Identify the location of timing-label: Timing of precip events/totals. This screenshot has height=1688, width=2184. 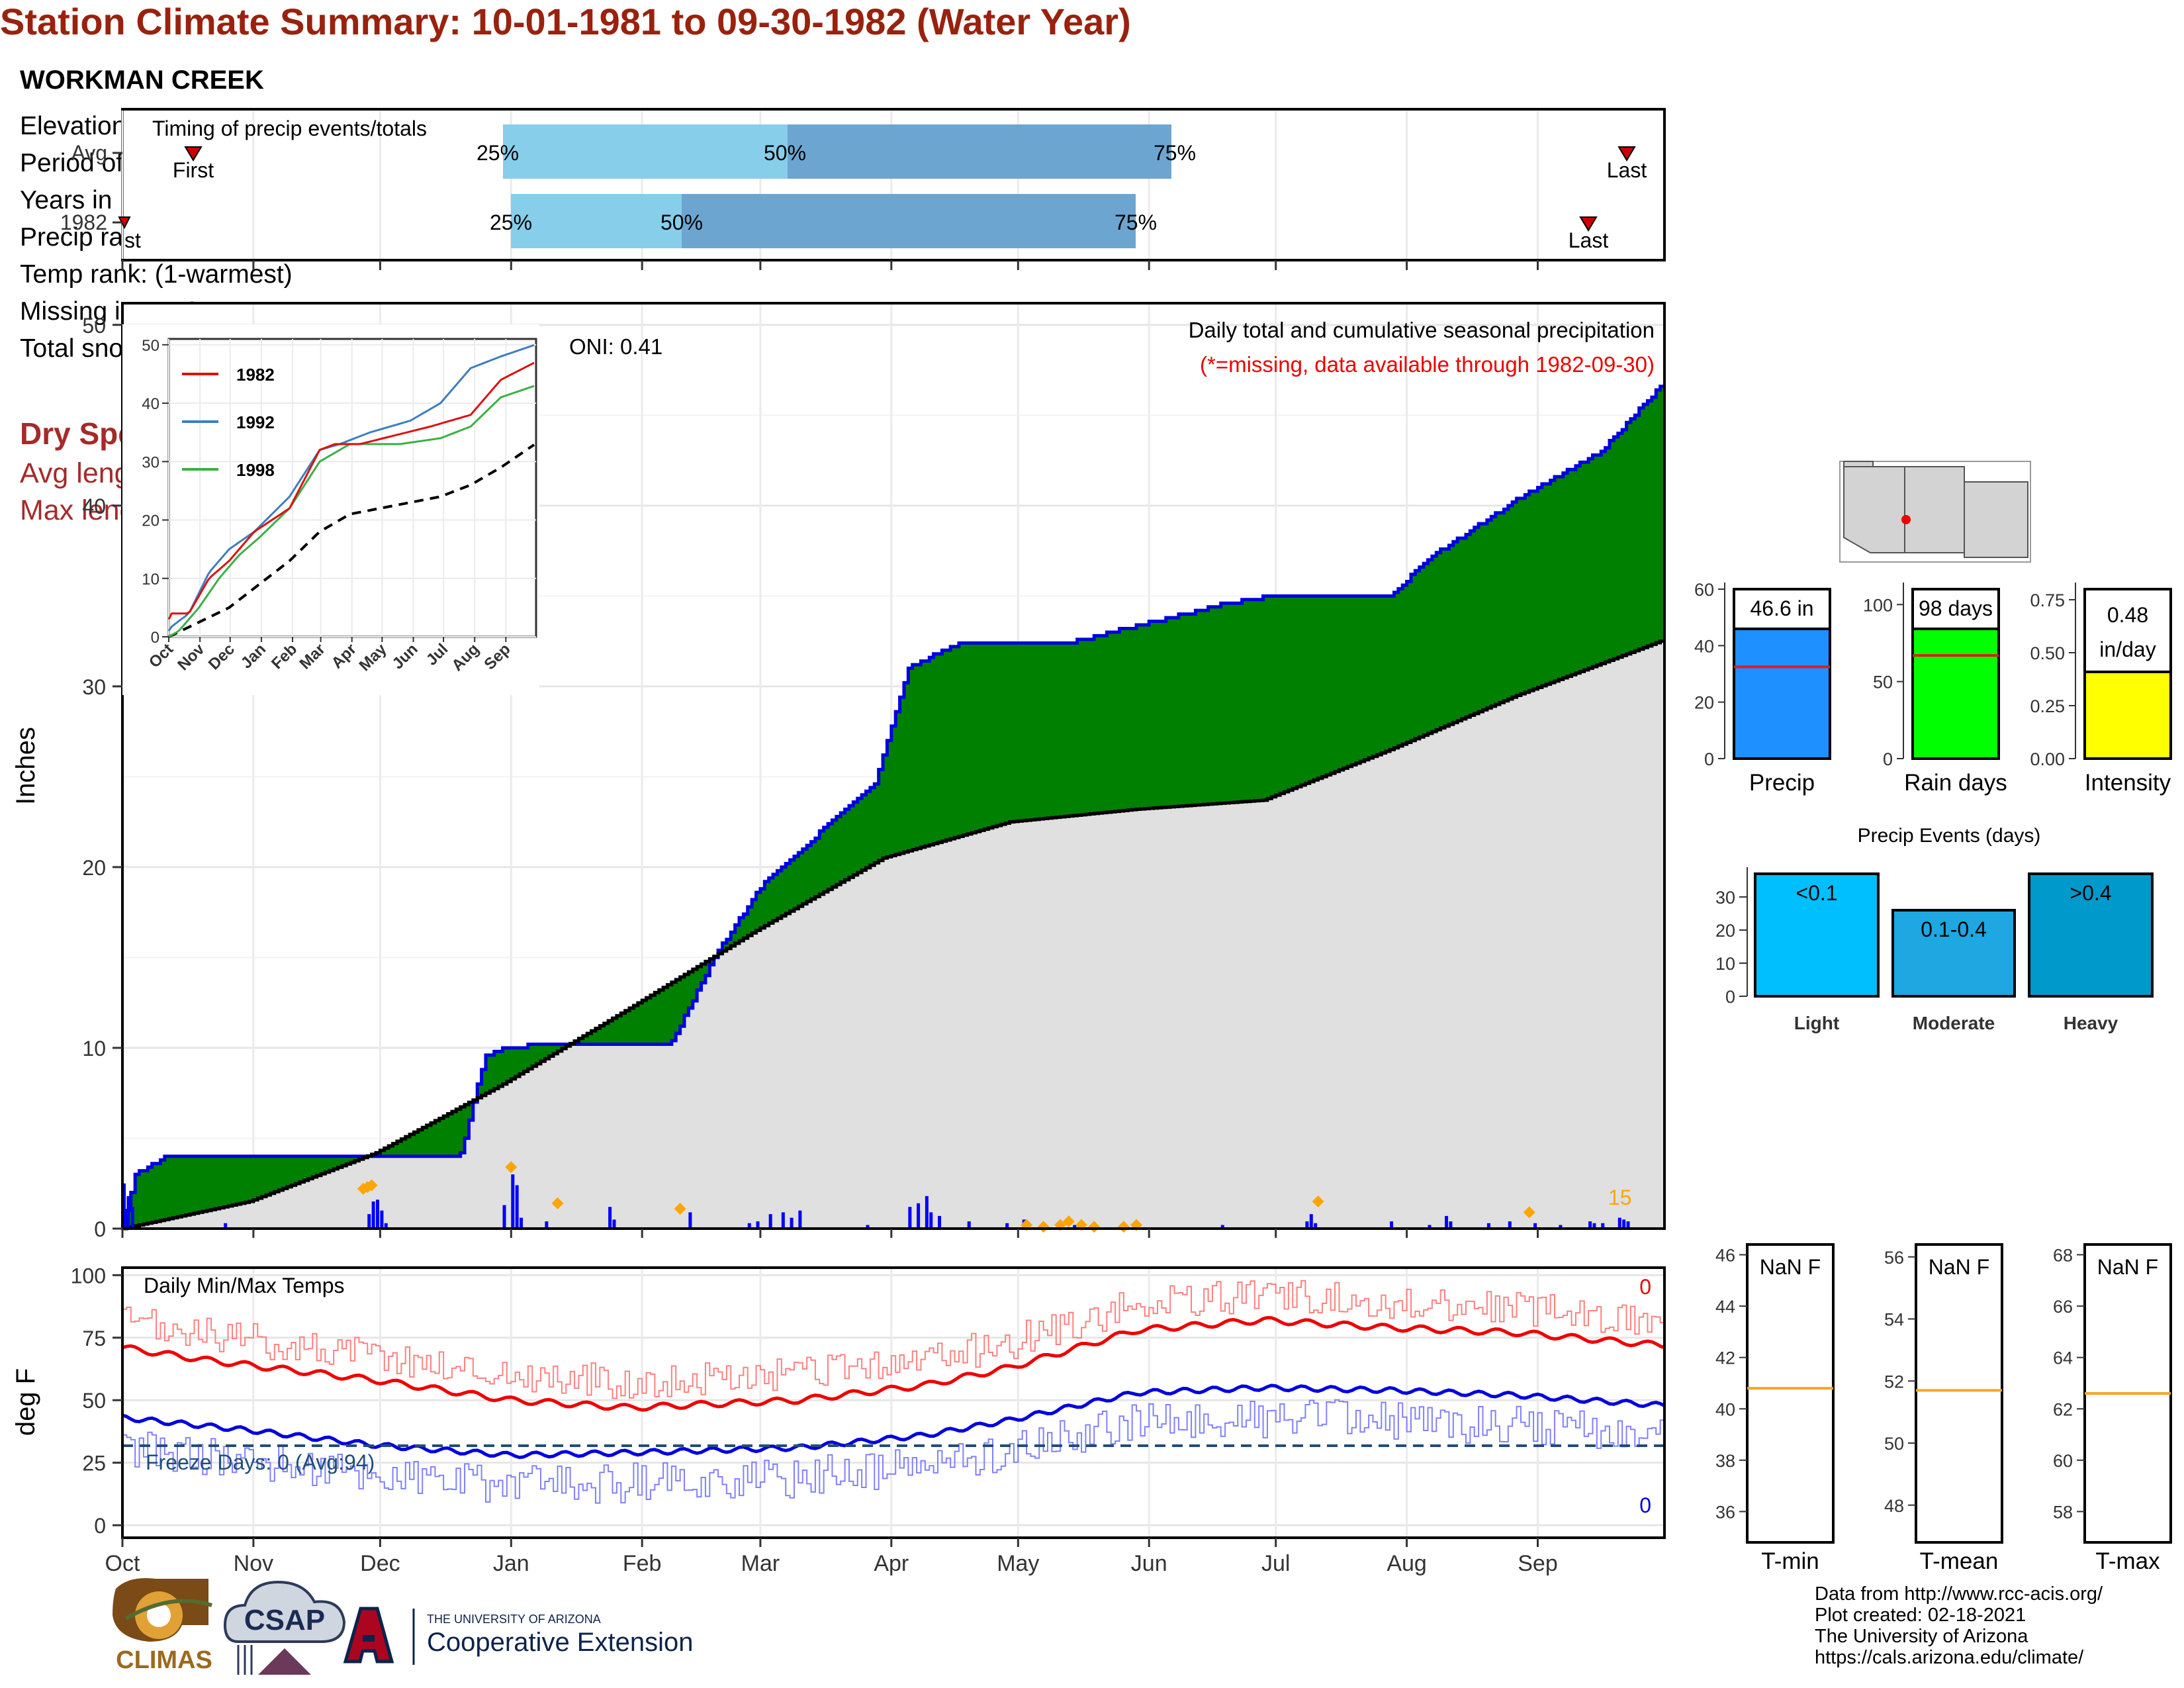
(289, 128).